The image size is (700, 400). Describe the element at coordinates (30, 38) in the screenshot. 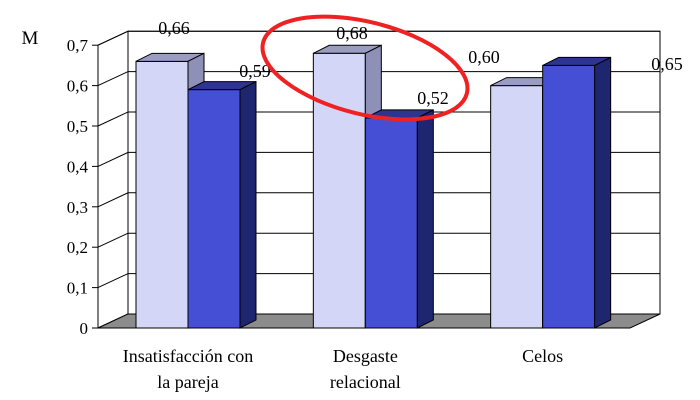

I see `y-axis-label: M` at that location.